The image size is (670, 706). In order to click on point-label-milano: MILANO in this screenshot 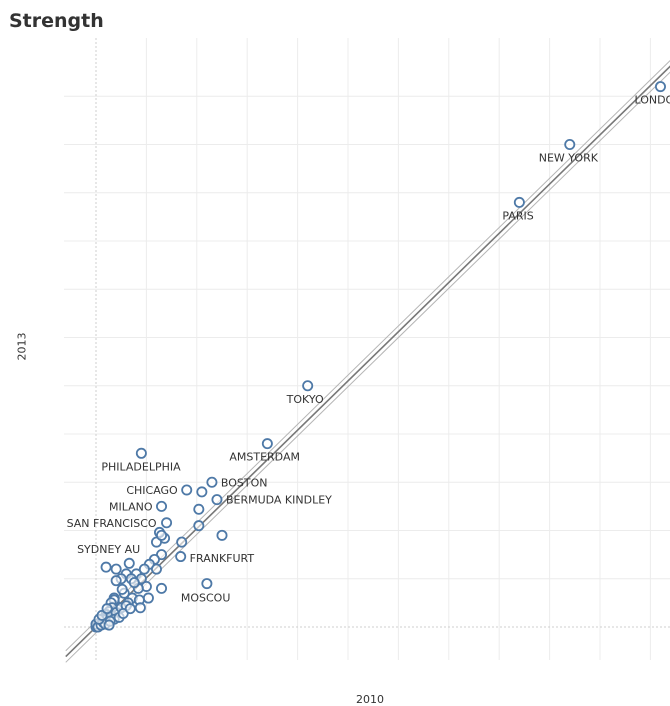, I will do `click(131, 506)`.